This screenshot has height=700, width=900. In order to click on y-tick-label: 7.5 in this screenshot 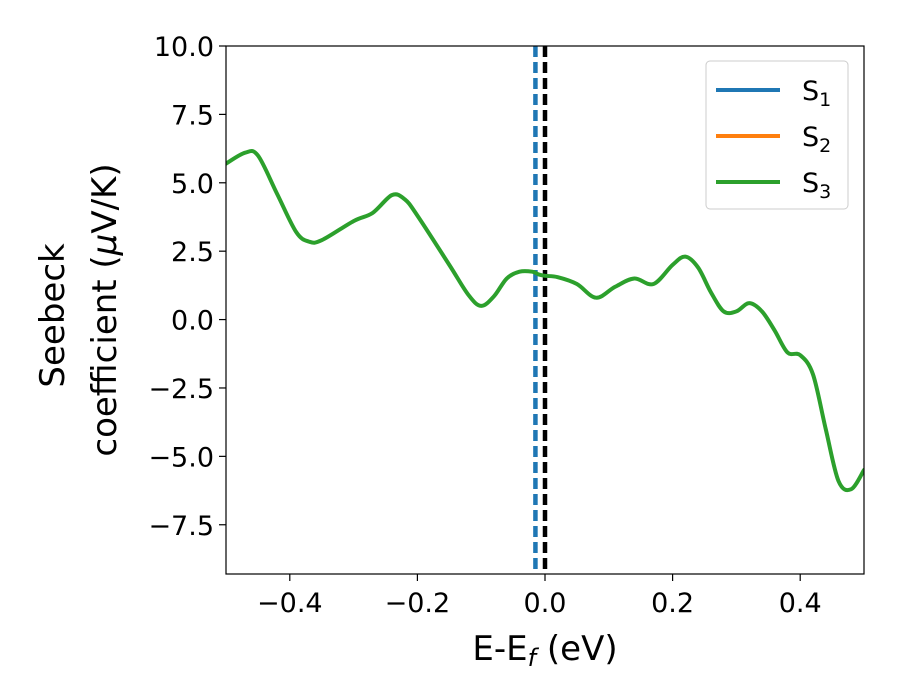, I will do `click(192, 115)`.